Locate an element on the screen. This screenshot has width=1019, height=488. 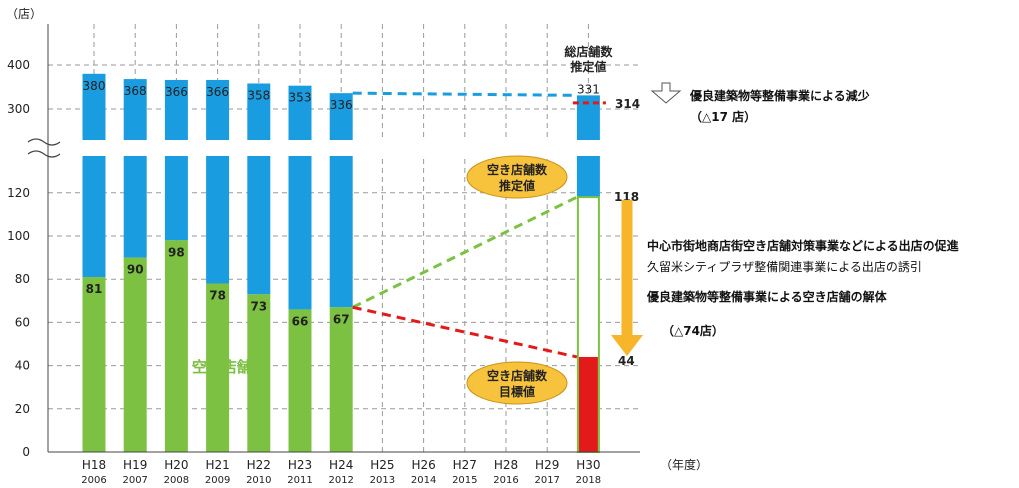
trend-total-line is located at coordinates (464, 94).